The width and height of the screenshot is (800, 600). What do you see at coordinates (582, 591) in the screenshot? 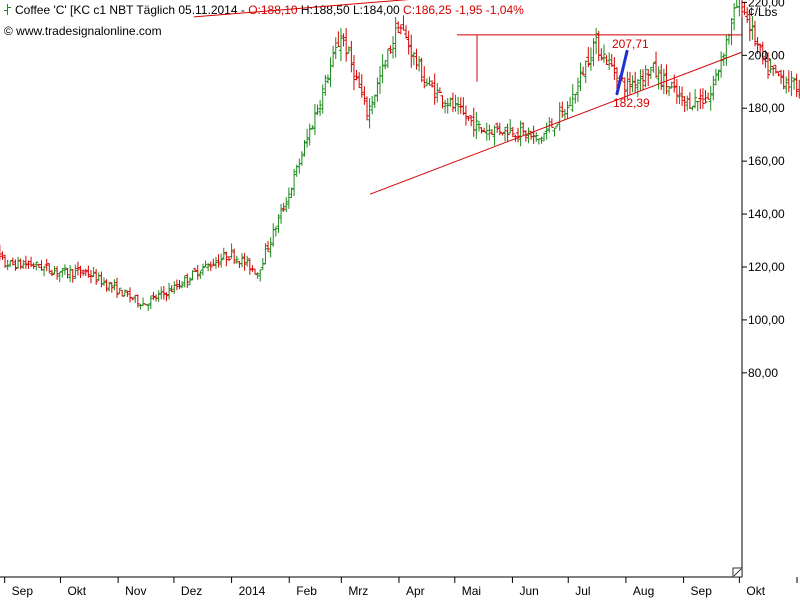
I see `x-tick-label: Jul` at bounding box center [582, 591].